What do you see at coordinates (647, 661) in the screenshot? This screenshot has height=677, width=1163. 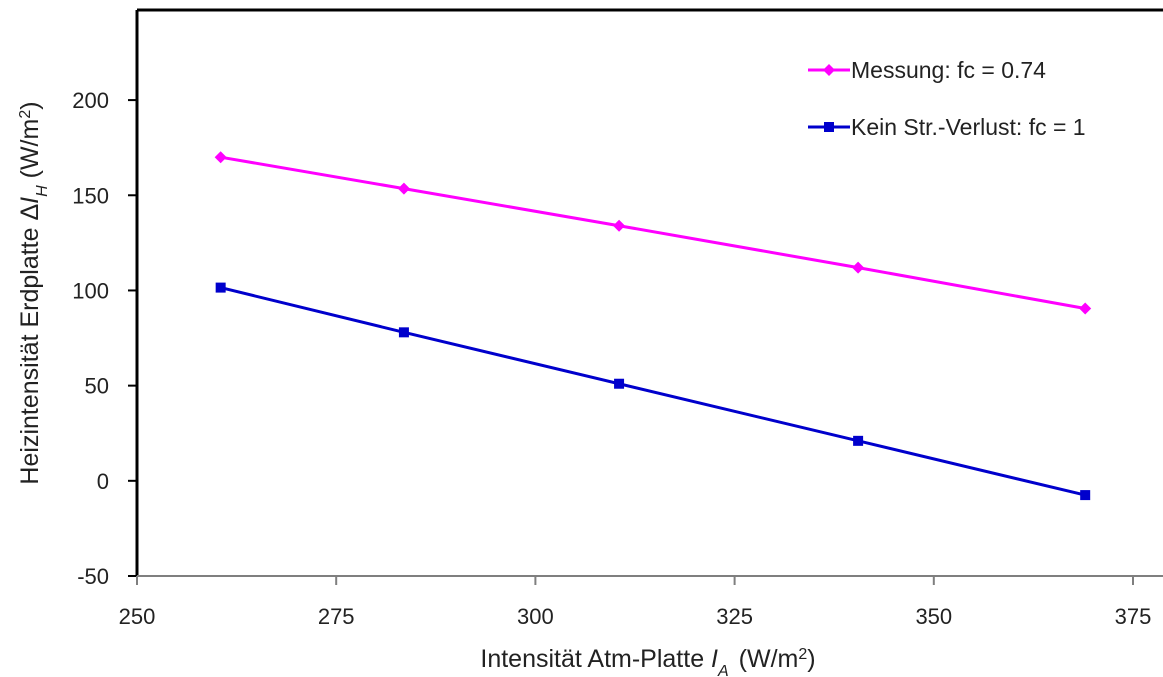 I see `x-axis-title: Intensität Atm-Platte IA (W/m2)` at bounding box center [647, 661].